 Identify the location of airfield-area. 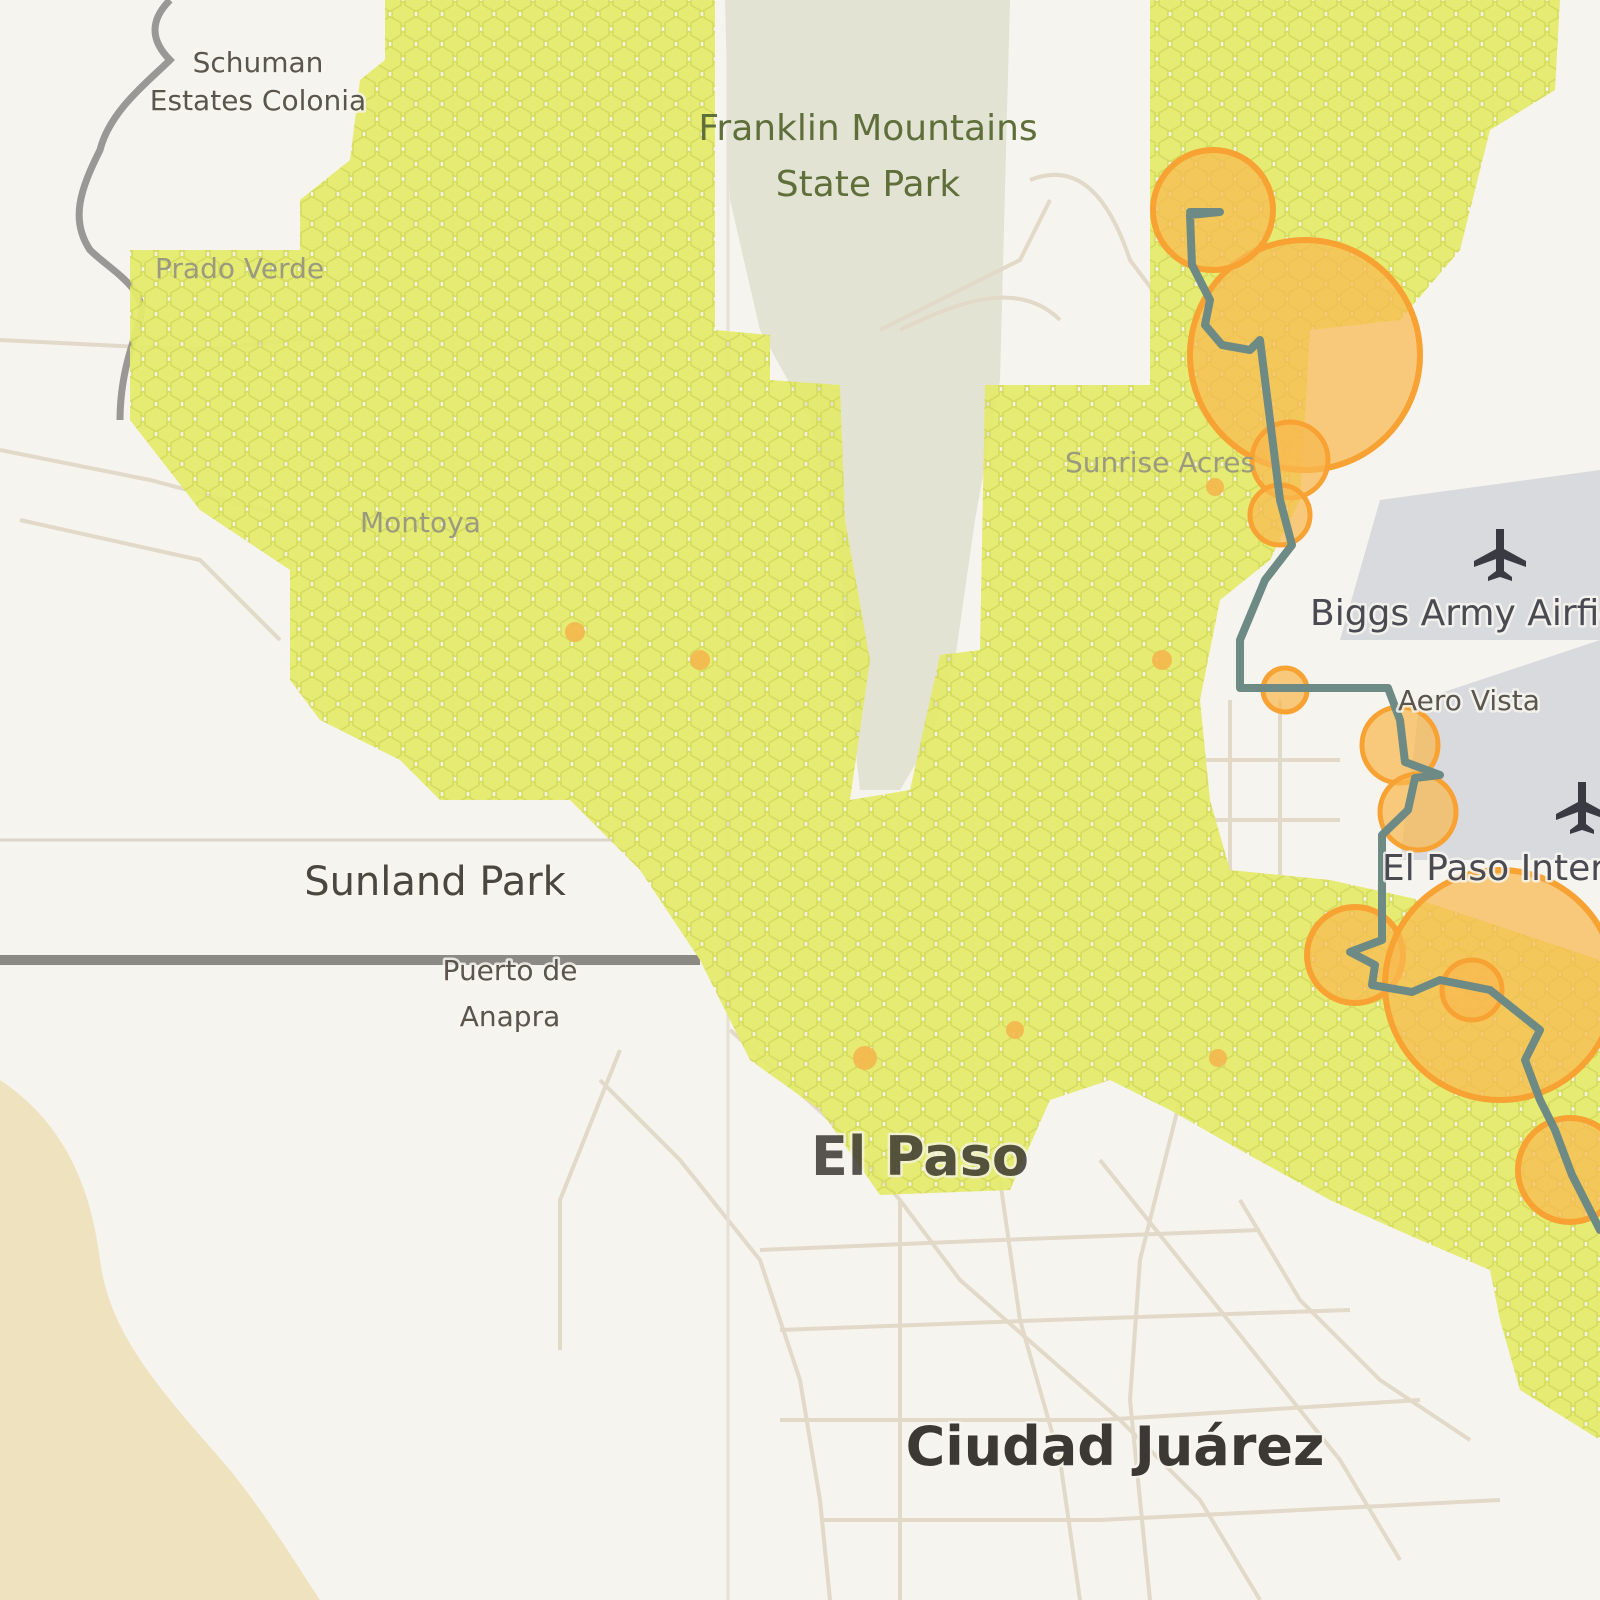
(1470, 665).